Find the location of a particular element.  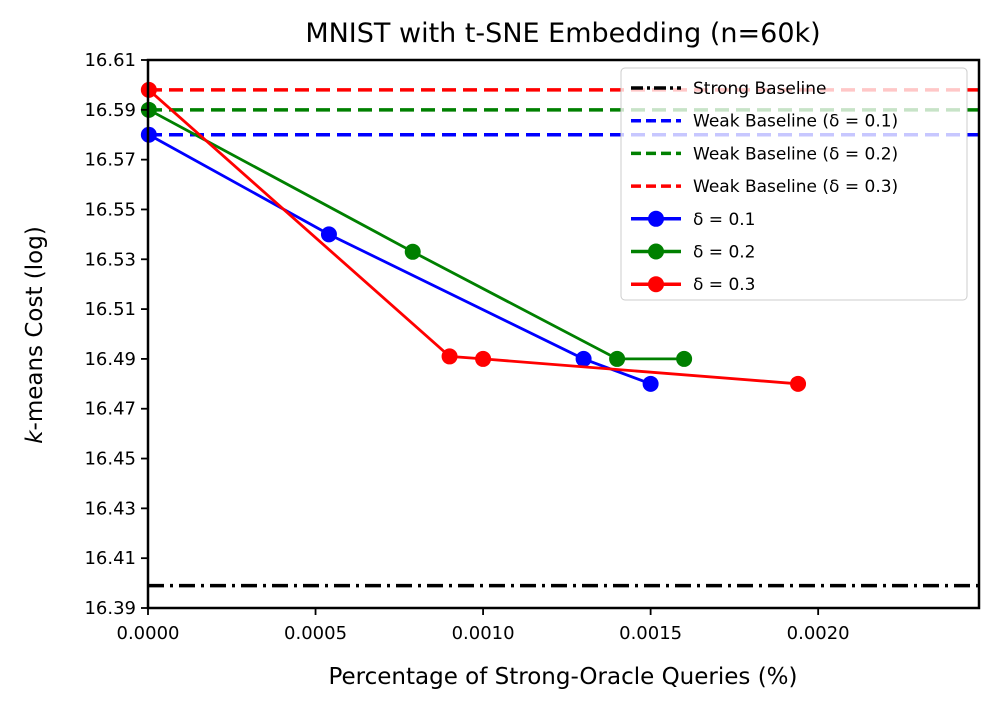

legend-label-3: Weak Baseline (δ = 0.3) is located at coordinates (795, 187).